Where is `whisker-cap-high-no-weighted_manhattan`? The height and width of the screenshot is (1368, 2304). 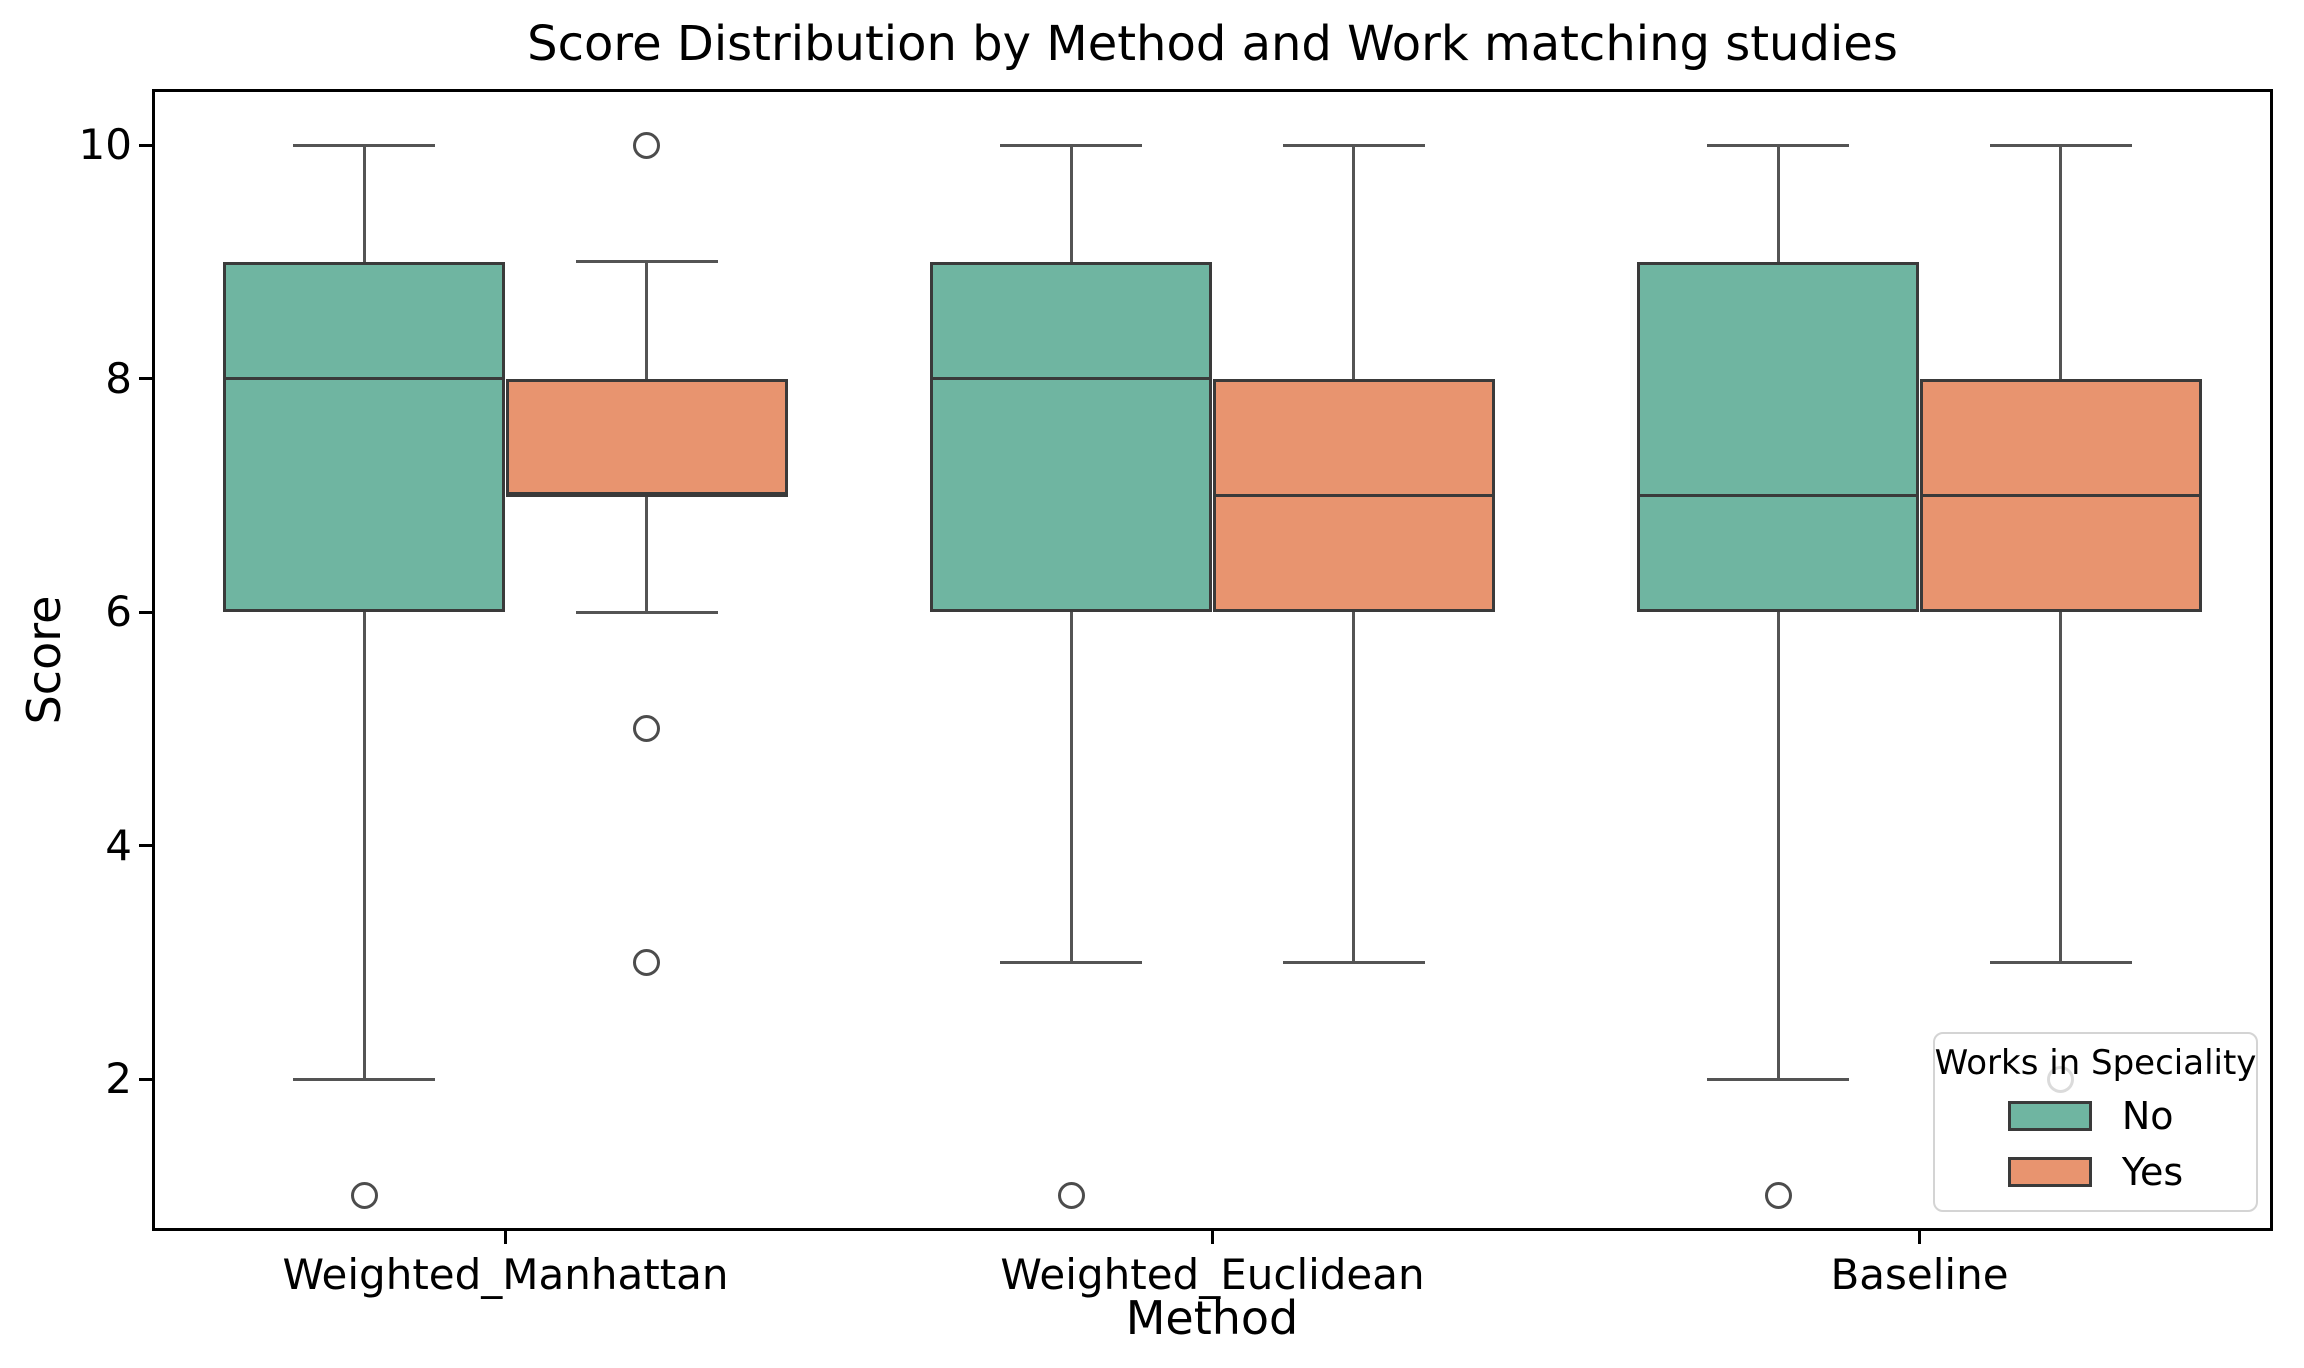
whisker-cap-high-no-weighted_manhattan is located at coordinates (364, 145).